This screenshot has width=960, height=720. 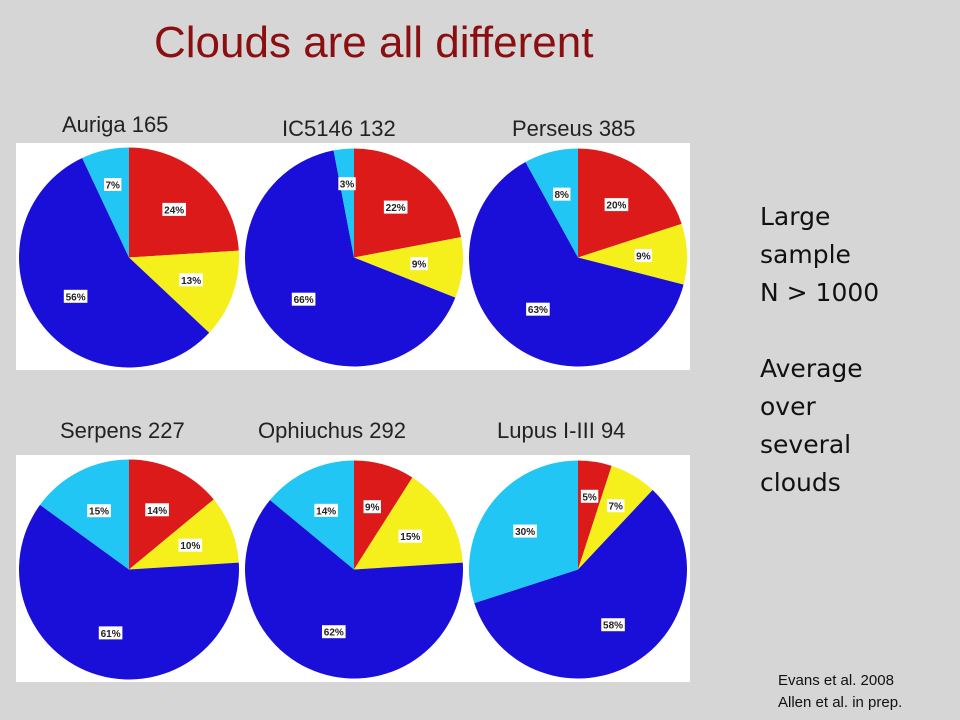 What do you see at coordinates (339, 128) in the screenshot?
I see `pie-title-ic5146: IC5146 132` at bounding box center [339, 128].